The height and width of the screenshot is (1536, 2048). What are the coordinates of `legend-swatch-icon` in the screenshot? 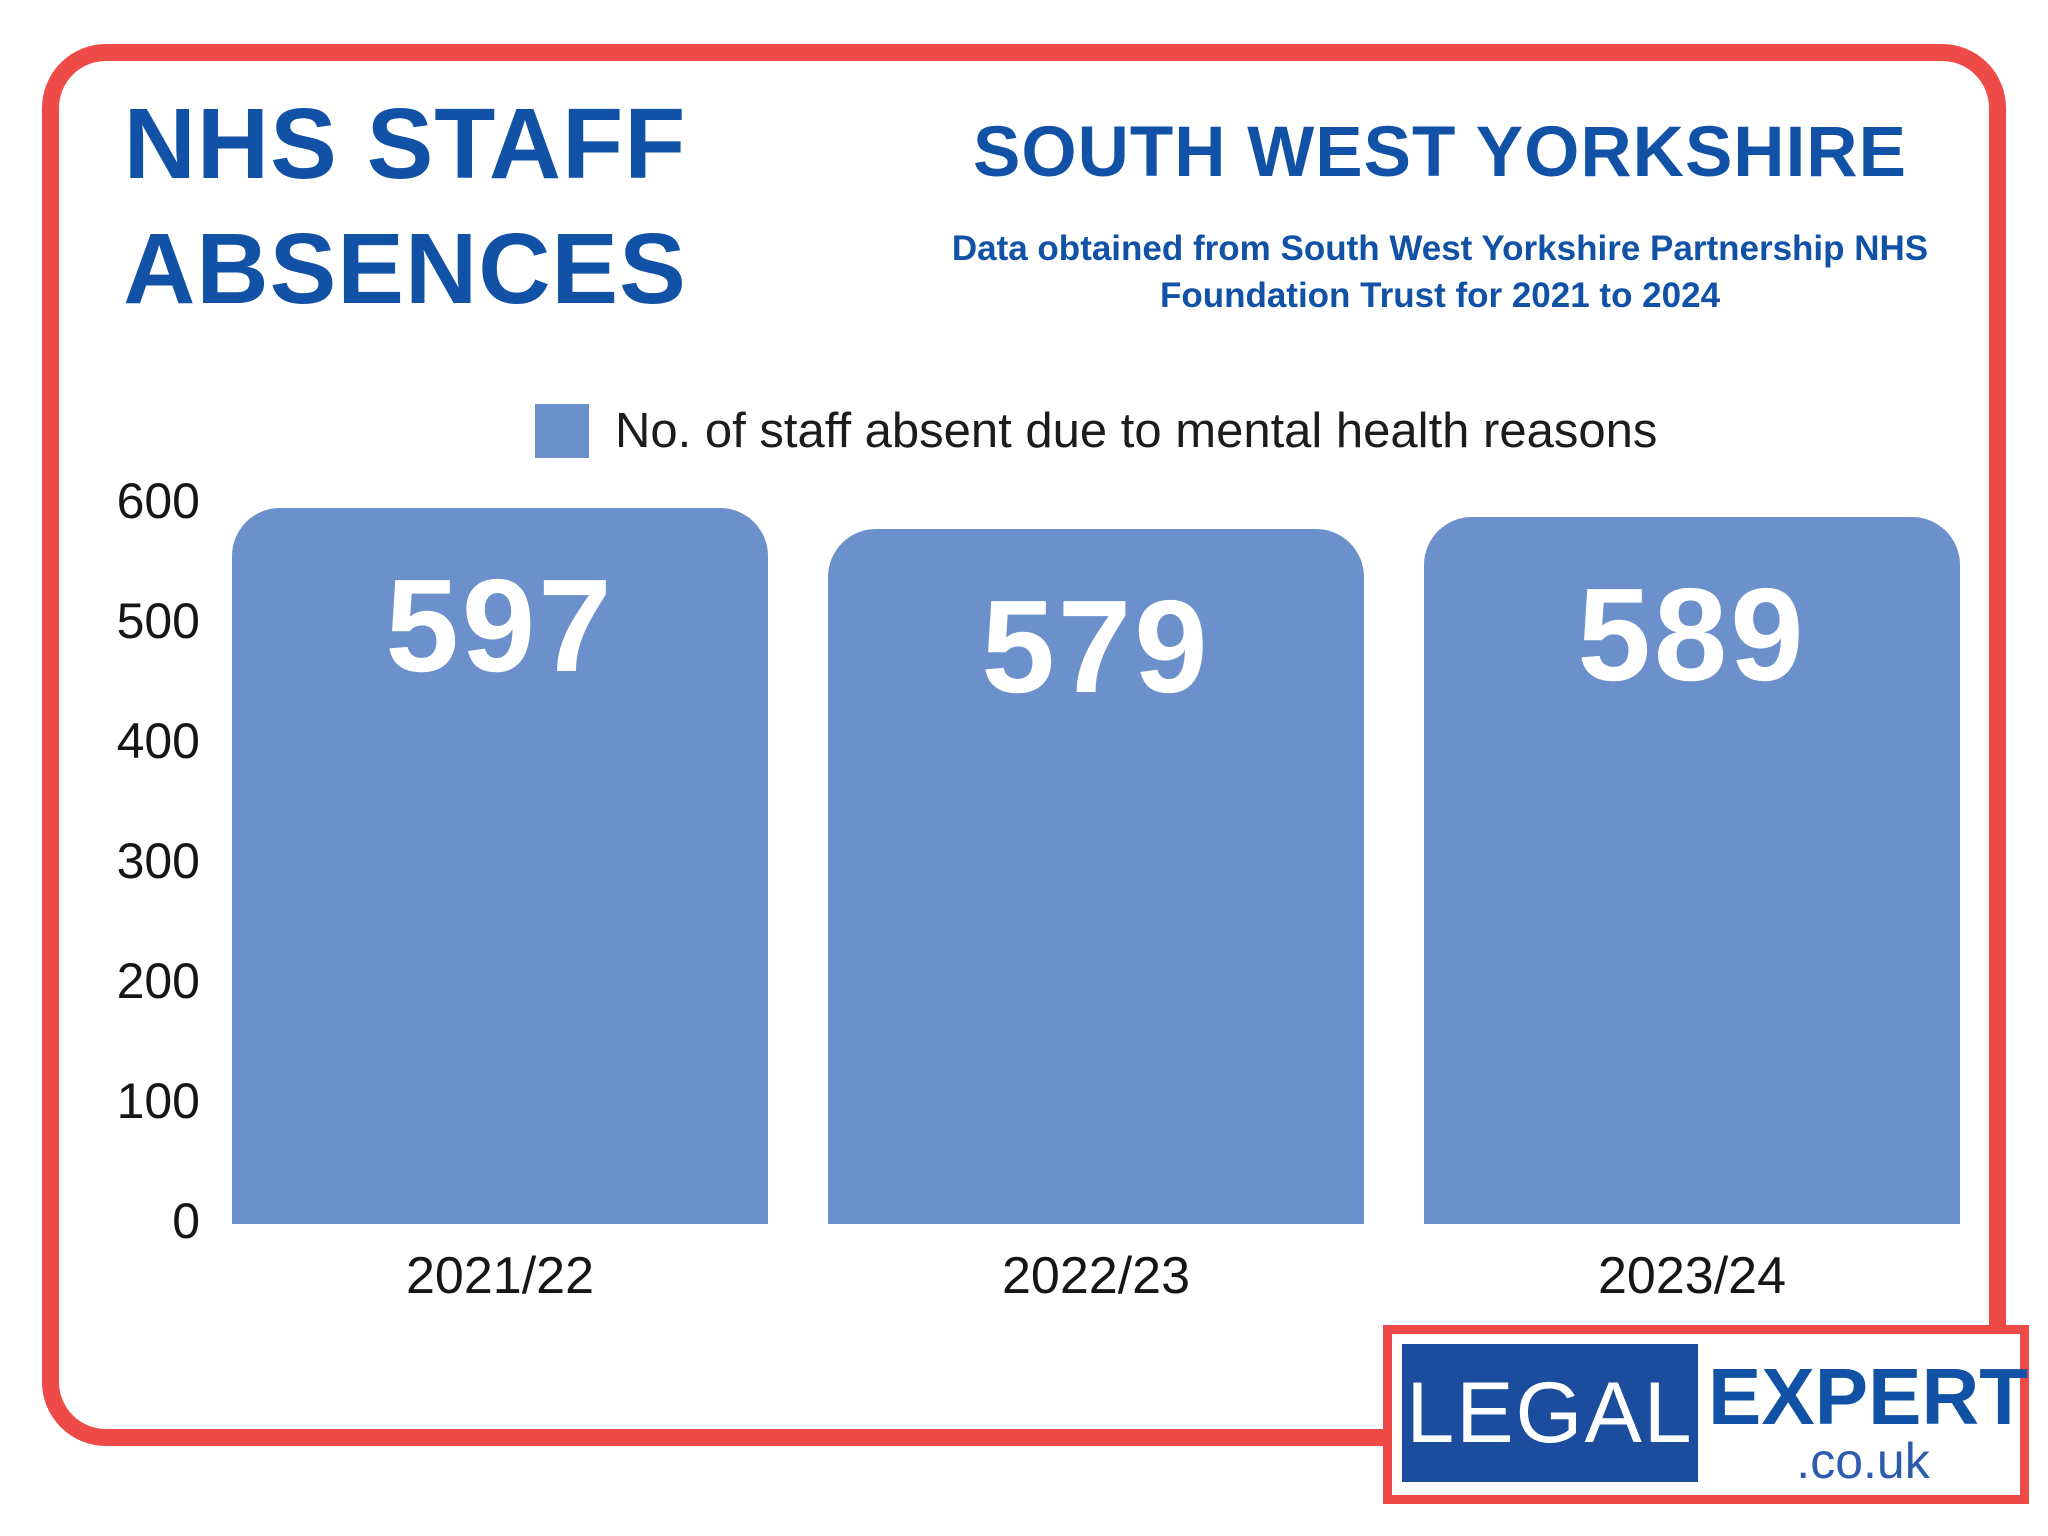 It's located at (562, 431).